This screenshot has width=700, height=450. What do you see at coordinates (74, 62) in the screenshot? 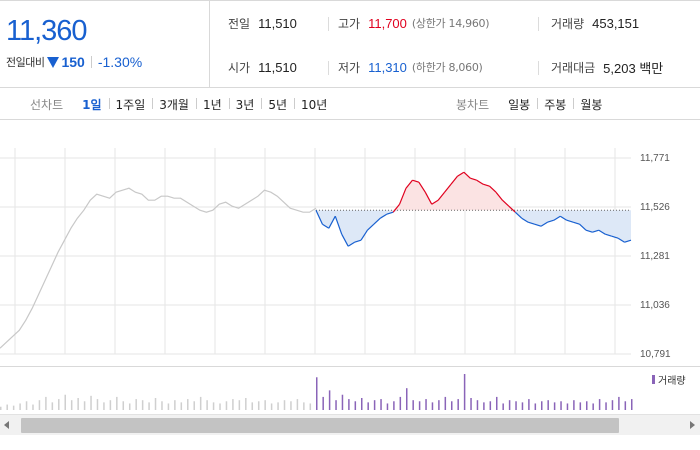
I see `change-row: 전일대비 150 -1.30%` at bounding box center [74, 62].